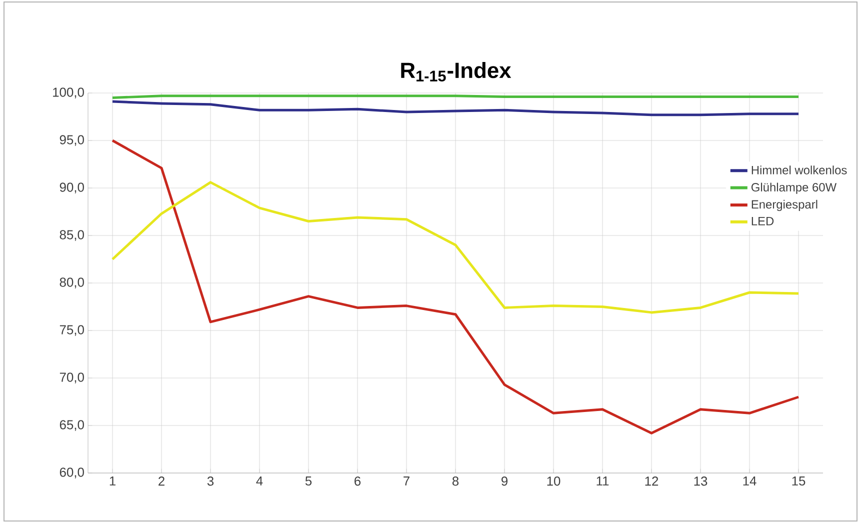 Image resolution: width=859 pixels, height=523 pixels. Describe the element at coordinates (456, 72) in the screenshot. I see `chart-title: R$_{1-15}$-Index` at that location.